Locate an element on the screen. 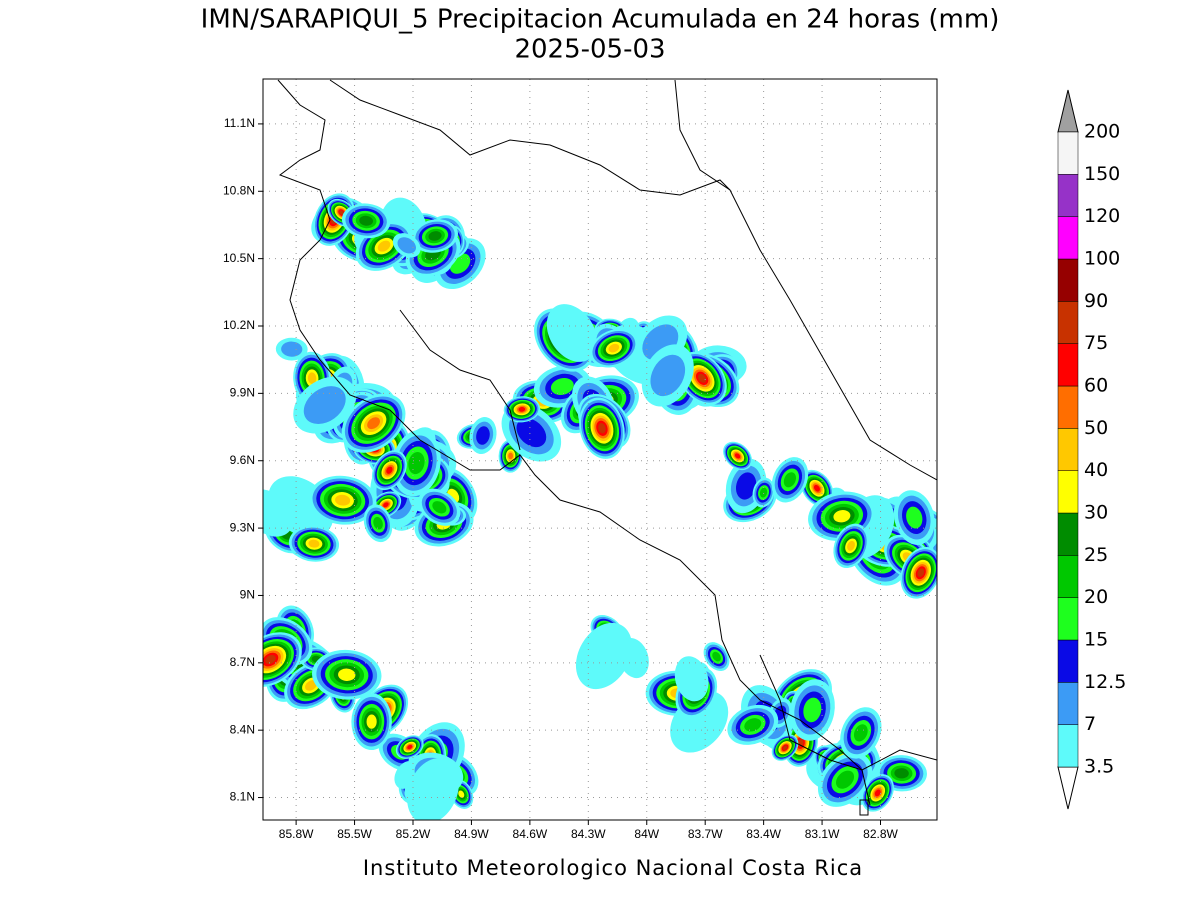  colorbar-label: 30 is located at coordinates (1096, 513).